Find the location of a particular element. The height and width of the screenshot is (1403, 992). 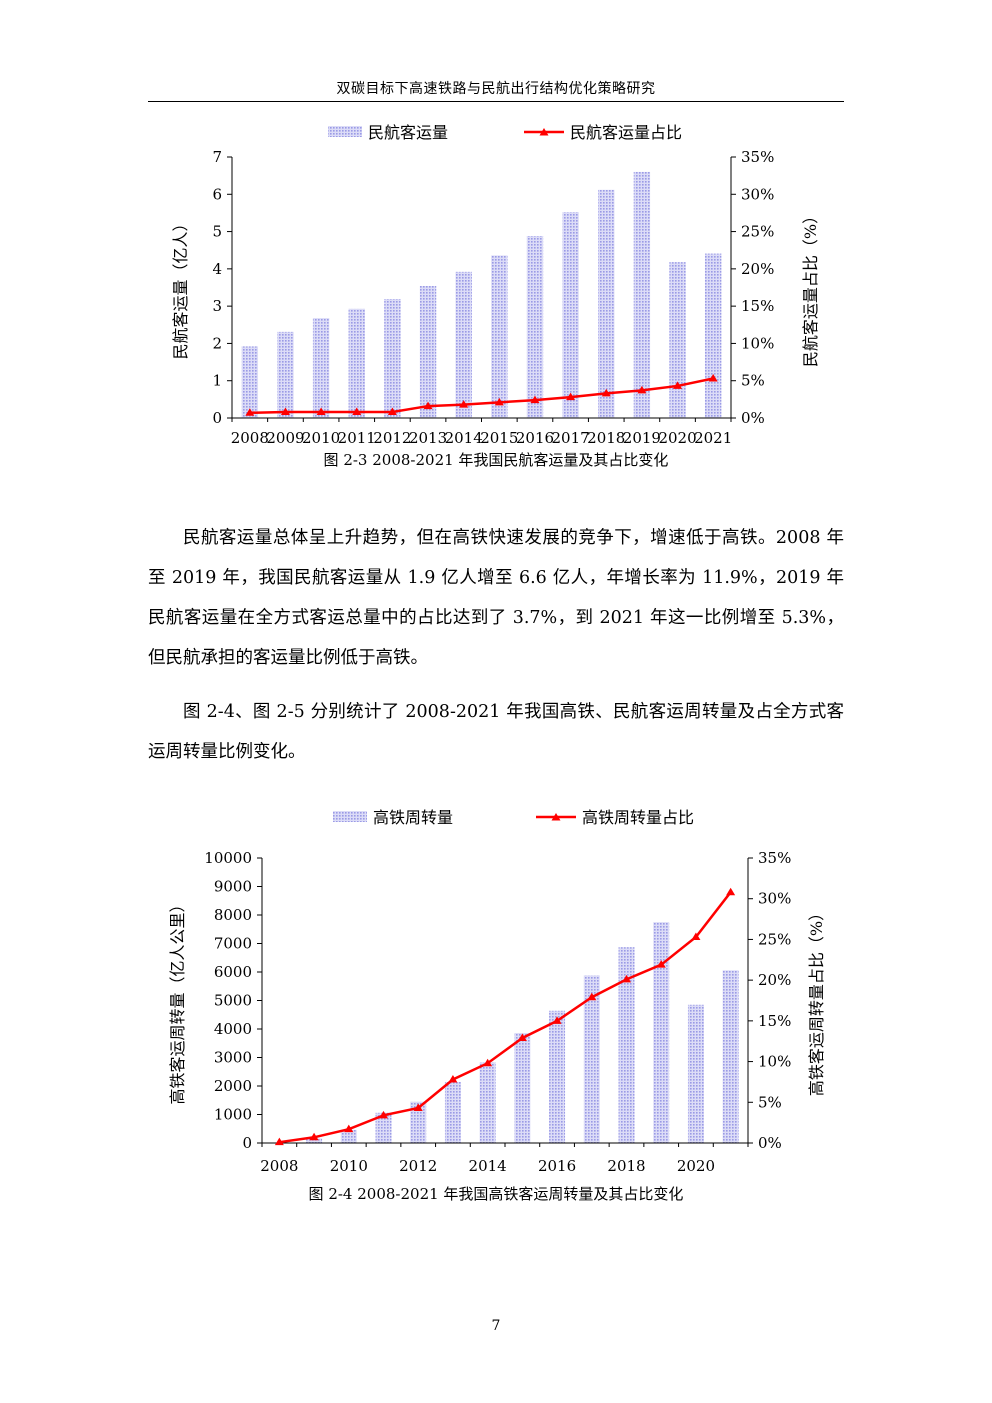

right-axis-title: 高铁客运周转量占比（%） is located at coordinates (816, 1000).